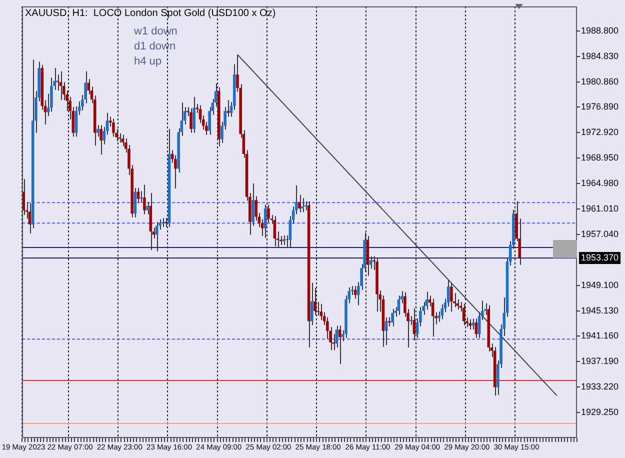  I want to click on y-tick-label: 1929.250, so click(600, 412).